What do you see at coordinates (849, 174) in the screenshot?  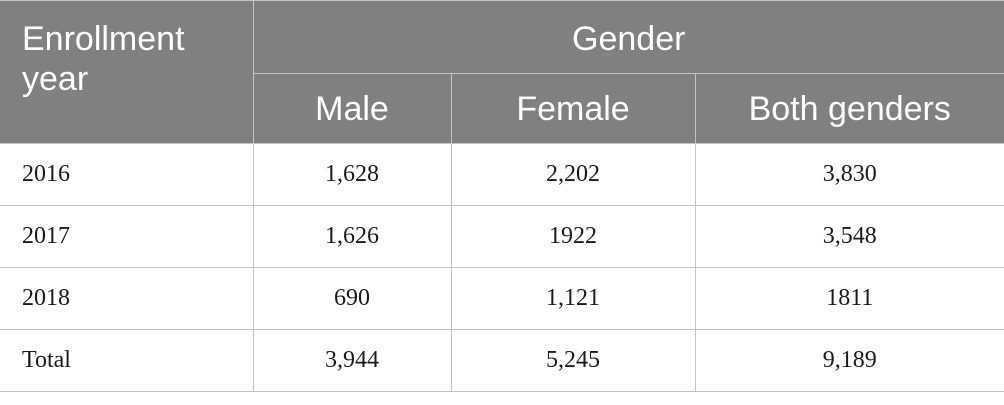 I see `both-genders-cell: 3,830` at bounding box center [849, 174].